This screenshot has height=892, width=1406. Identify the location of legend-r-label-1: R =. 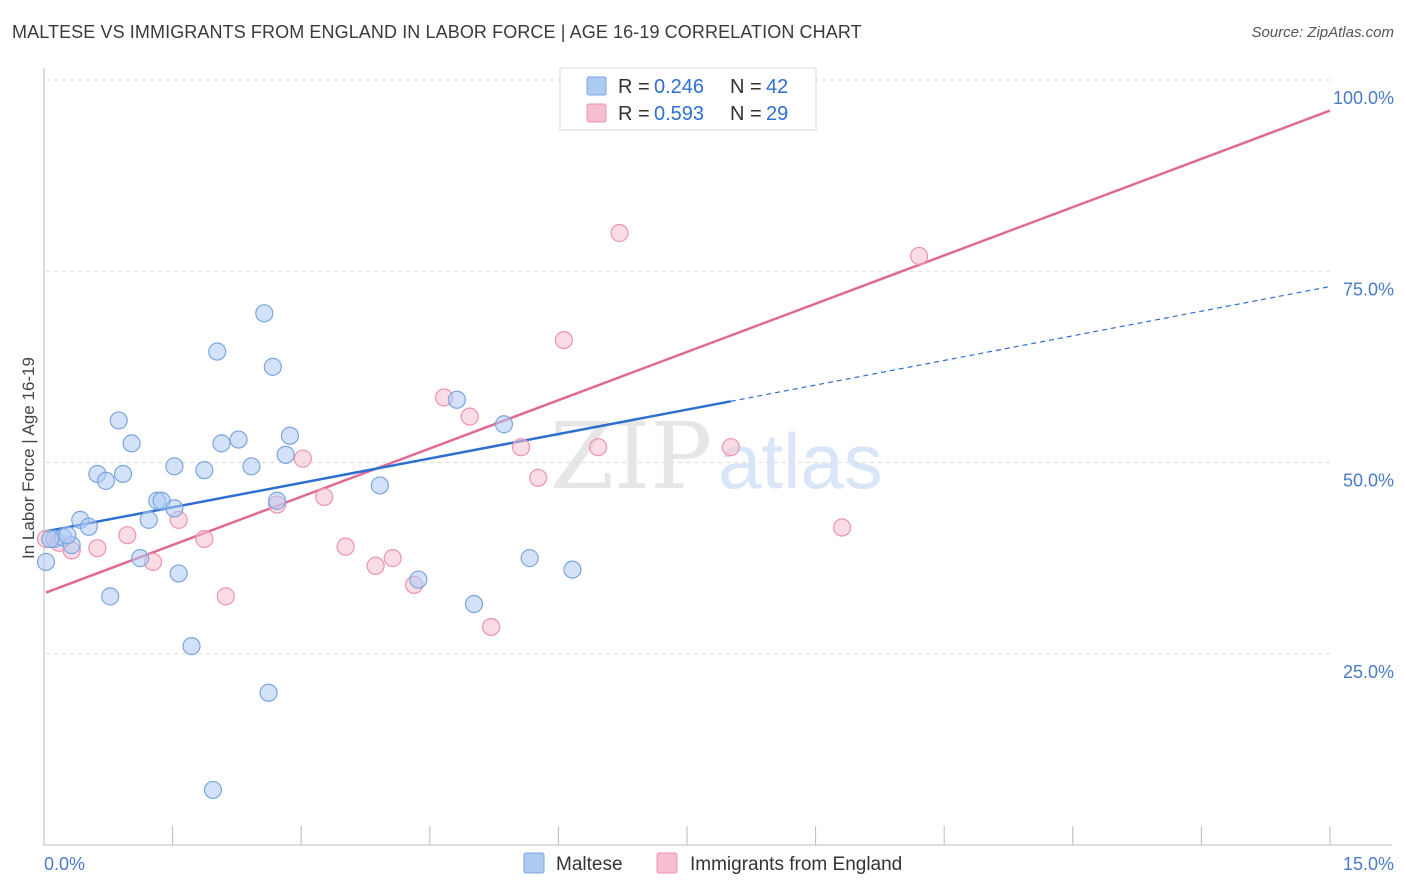
(634, 114).